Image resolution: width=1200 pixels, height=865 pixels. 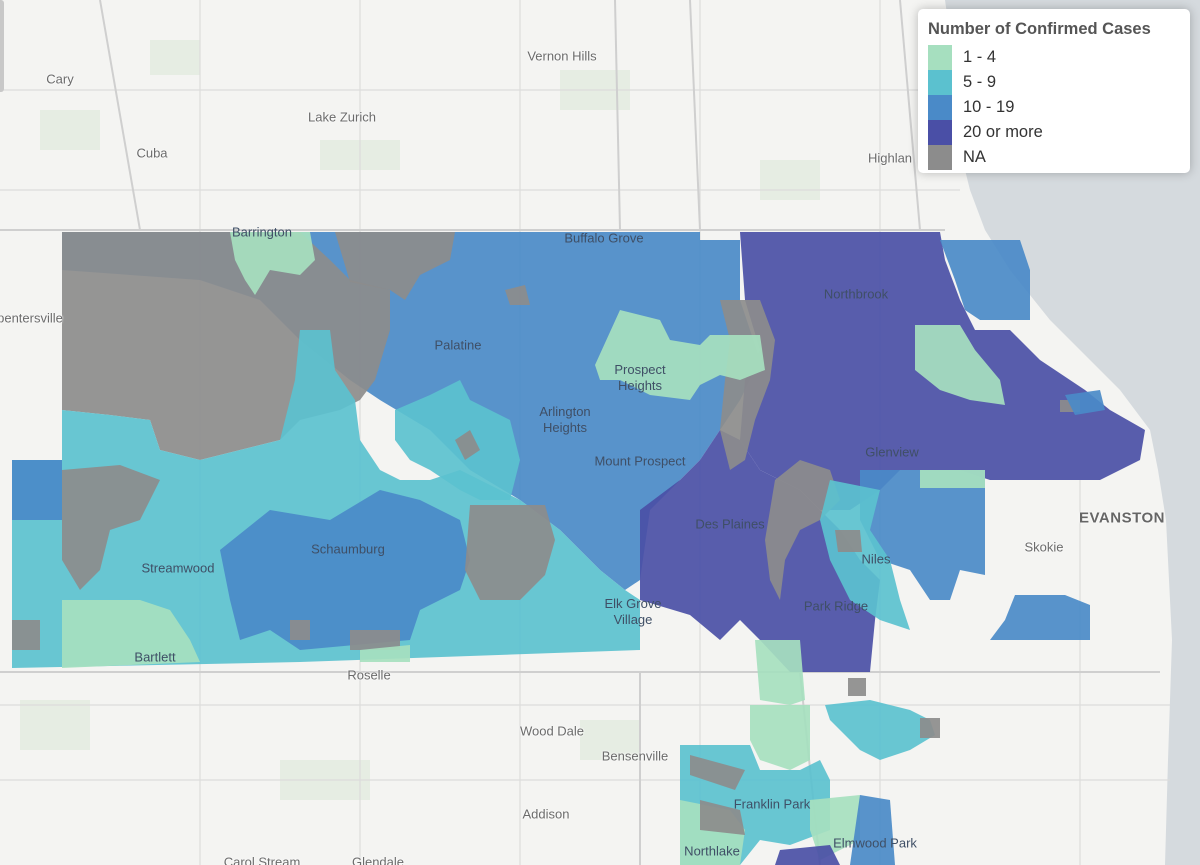 What do you see at coordinates (1054, 82) in the screenshot?
I see `legend-item-5-9: 5 - 9` at bounding box center [1054, 82].